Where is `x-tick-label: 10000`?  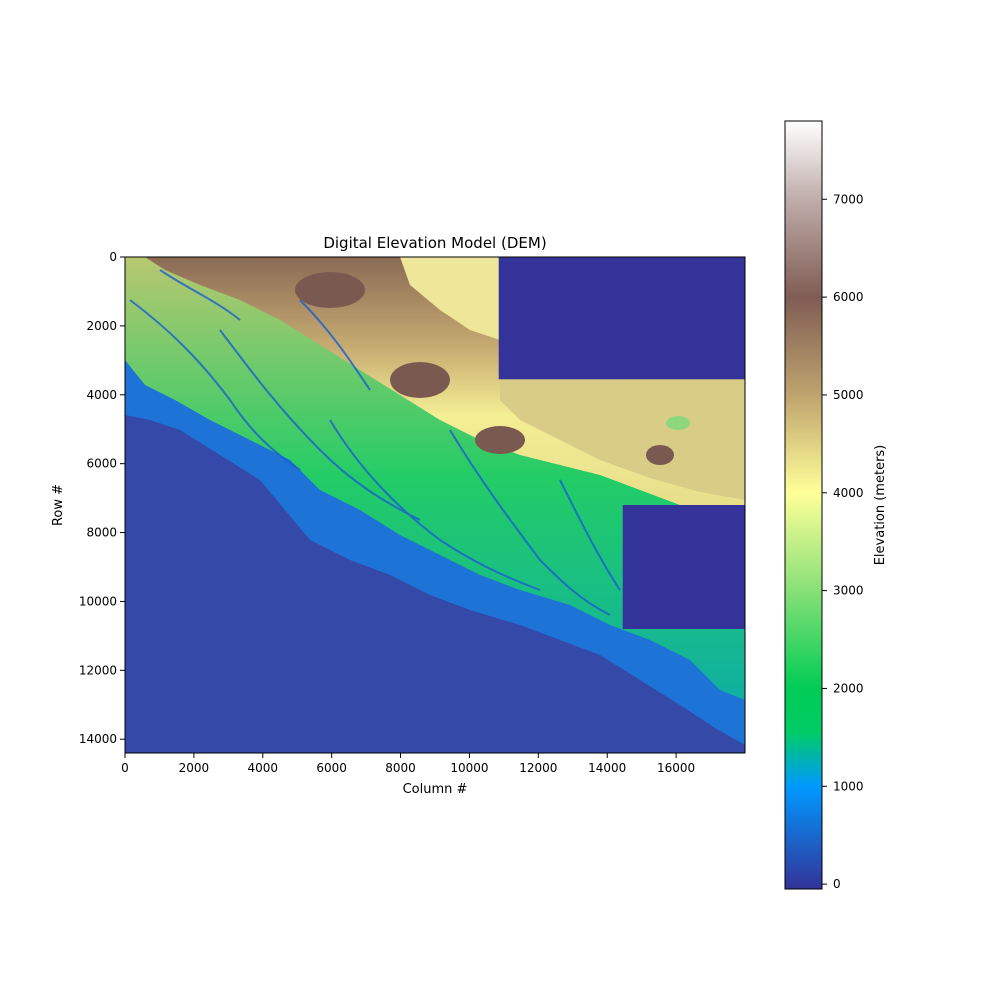 x-tick-label: 10000 is located at coordinates (469, 768).